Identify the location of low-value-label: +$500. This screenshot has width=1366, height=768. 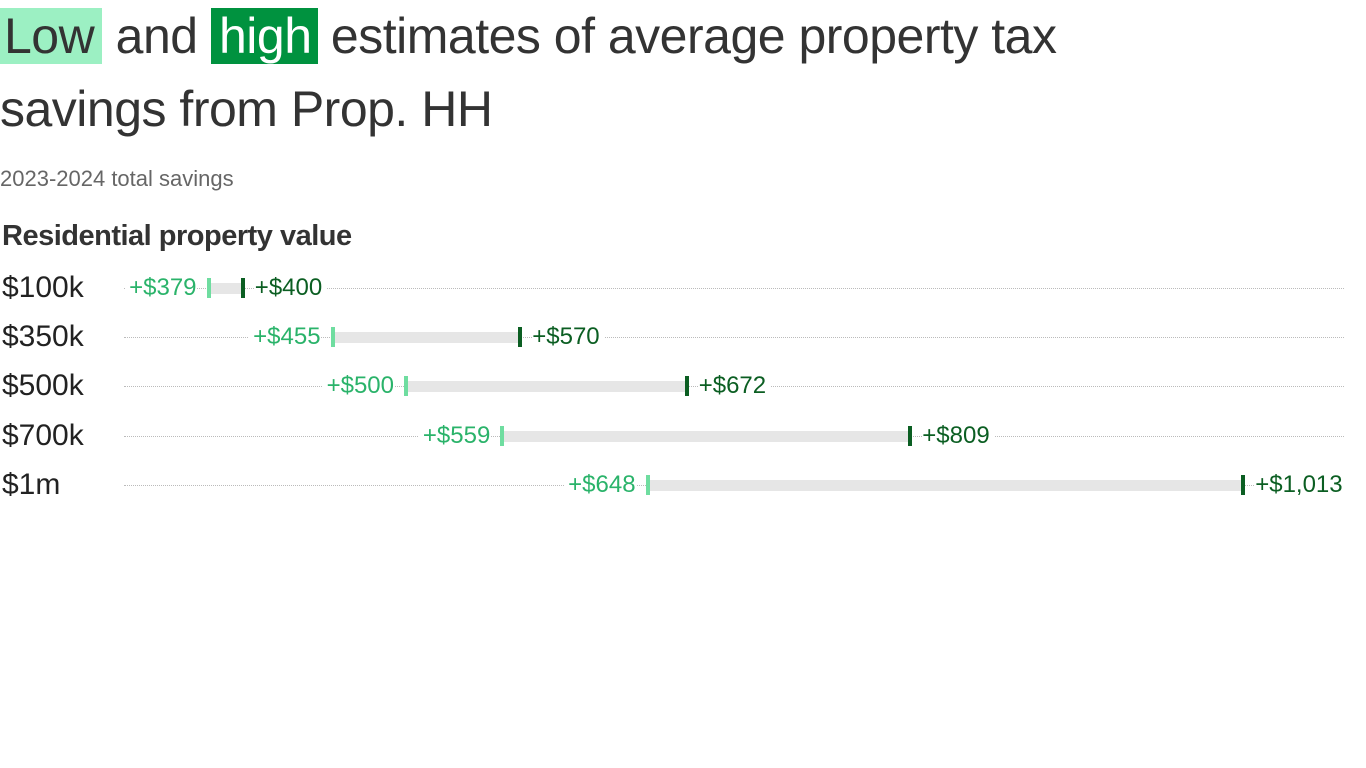
(358, 386).